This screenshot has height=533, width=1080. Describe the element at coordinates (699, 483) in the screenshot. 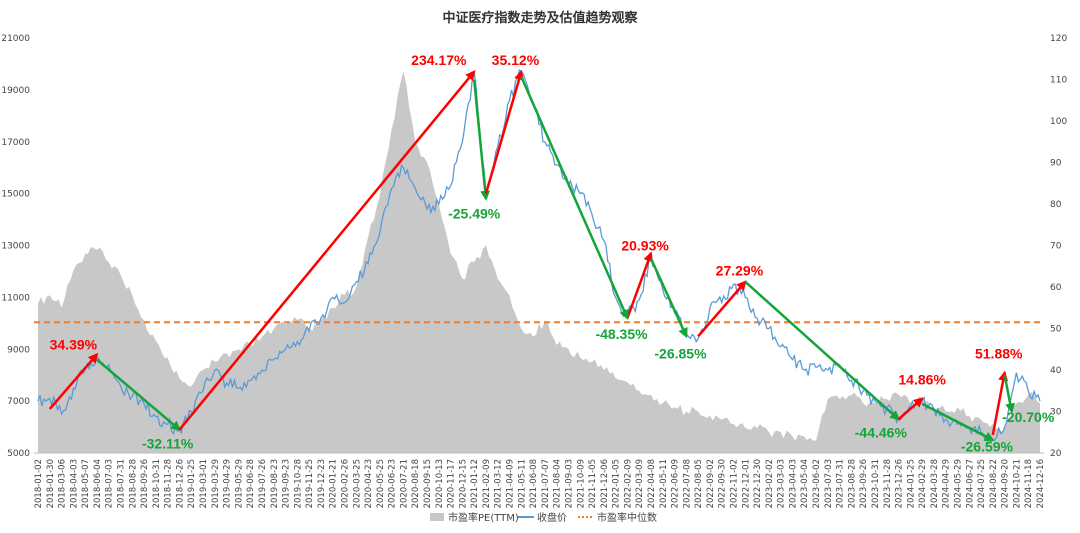

I see `x-tick-label: 2022-08-05` at that location.